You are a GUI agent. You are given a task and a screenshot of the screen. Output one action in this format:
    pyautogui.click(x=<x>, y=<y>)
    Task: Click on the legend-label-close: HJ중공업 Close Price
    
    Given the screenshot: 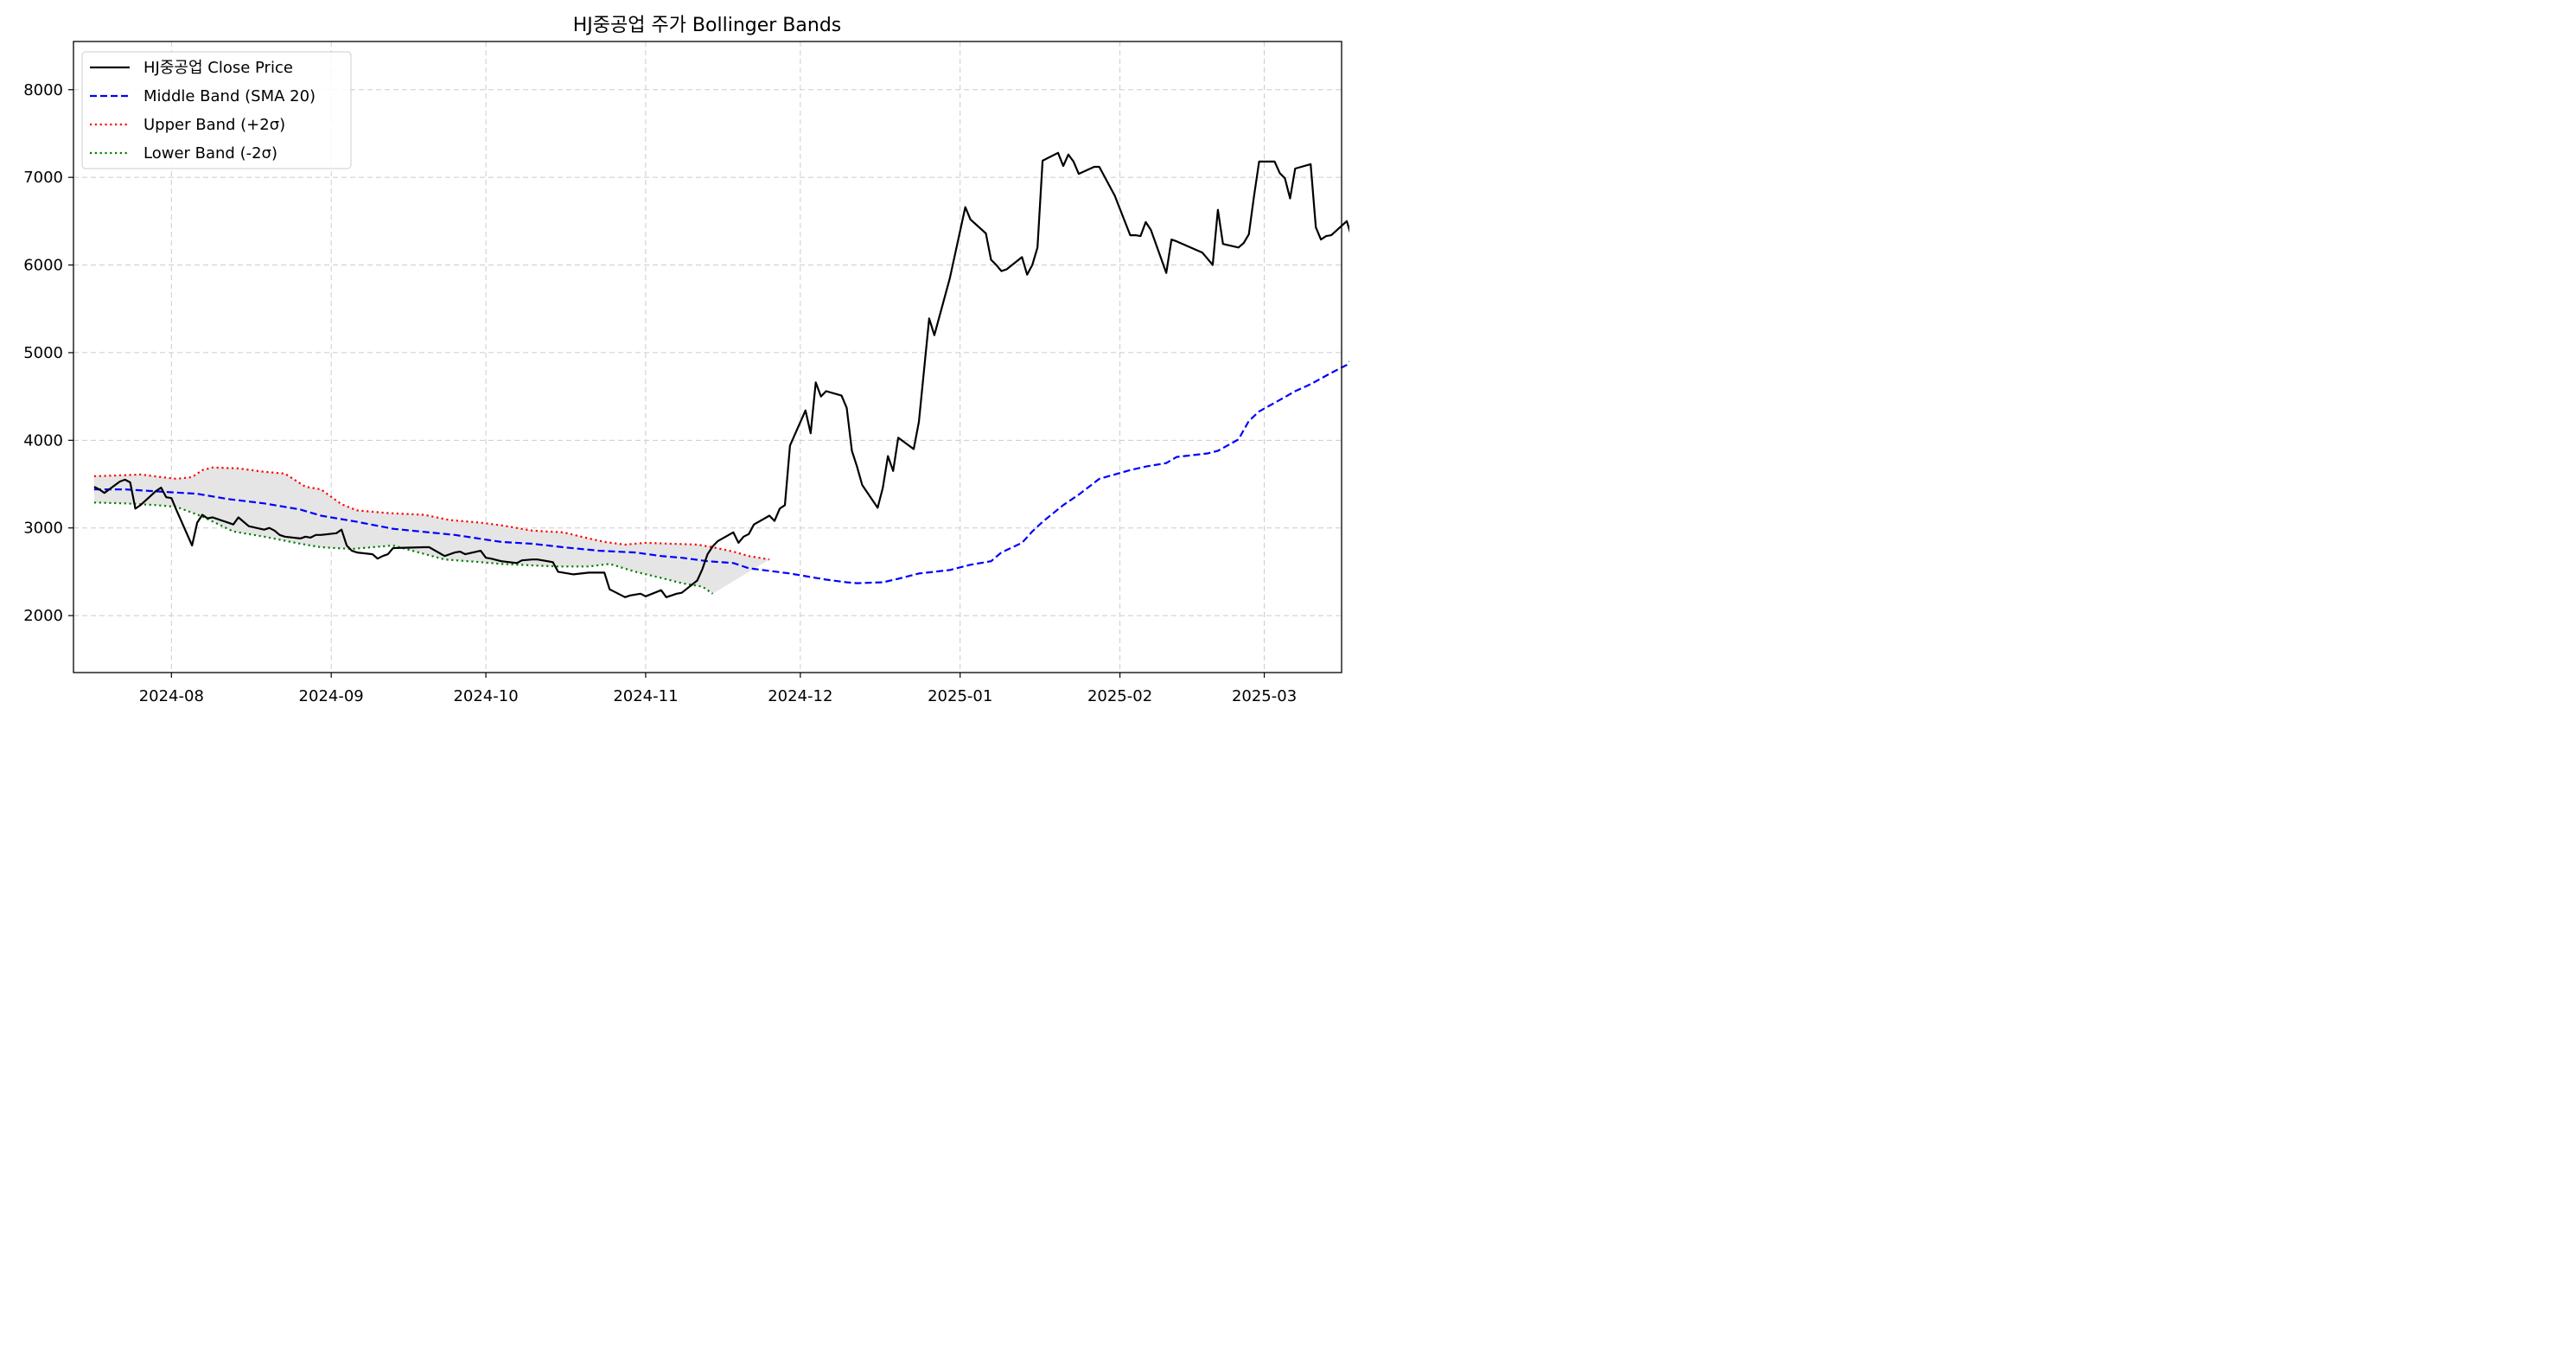 What is the action you would take?
    pyautogui.click(x=218, y=68)
    